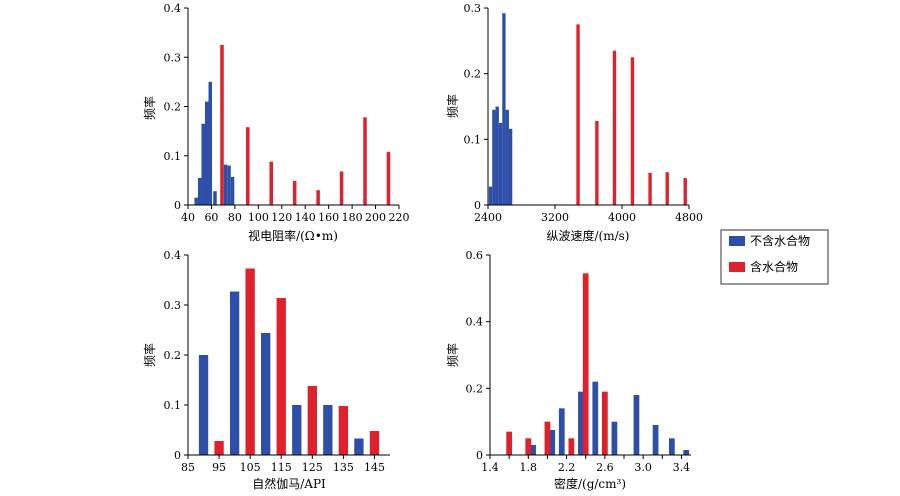 The image size is (900, 496). Describe the element at coordinates (490, 467) in the screenshot. I see `x-tick-label: 1.4` at that location.